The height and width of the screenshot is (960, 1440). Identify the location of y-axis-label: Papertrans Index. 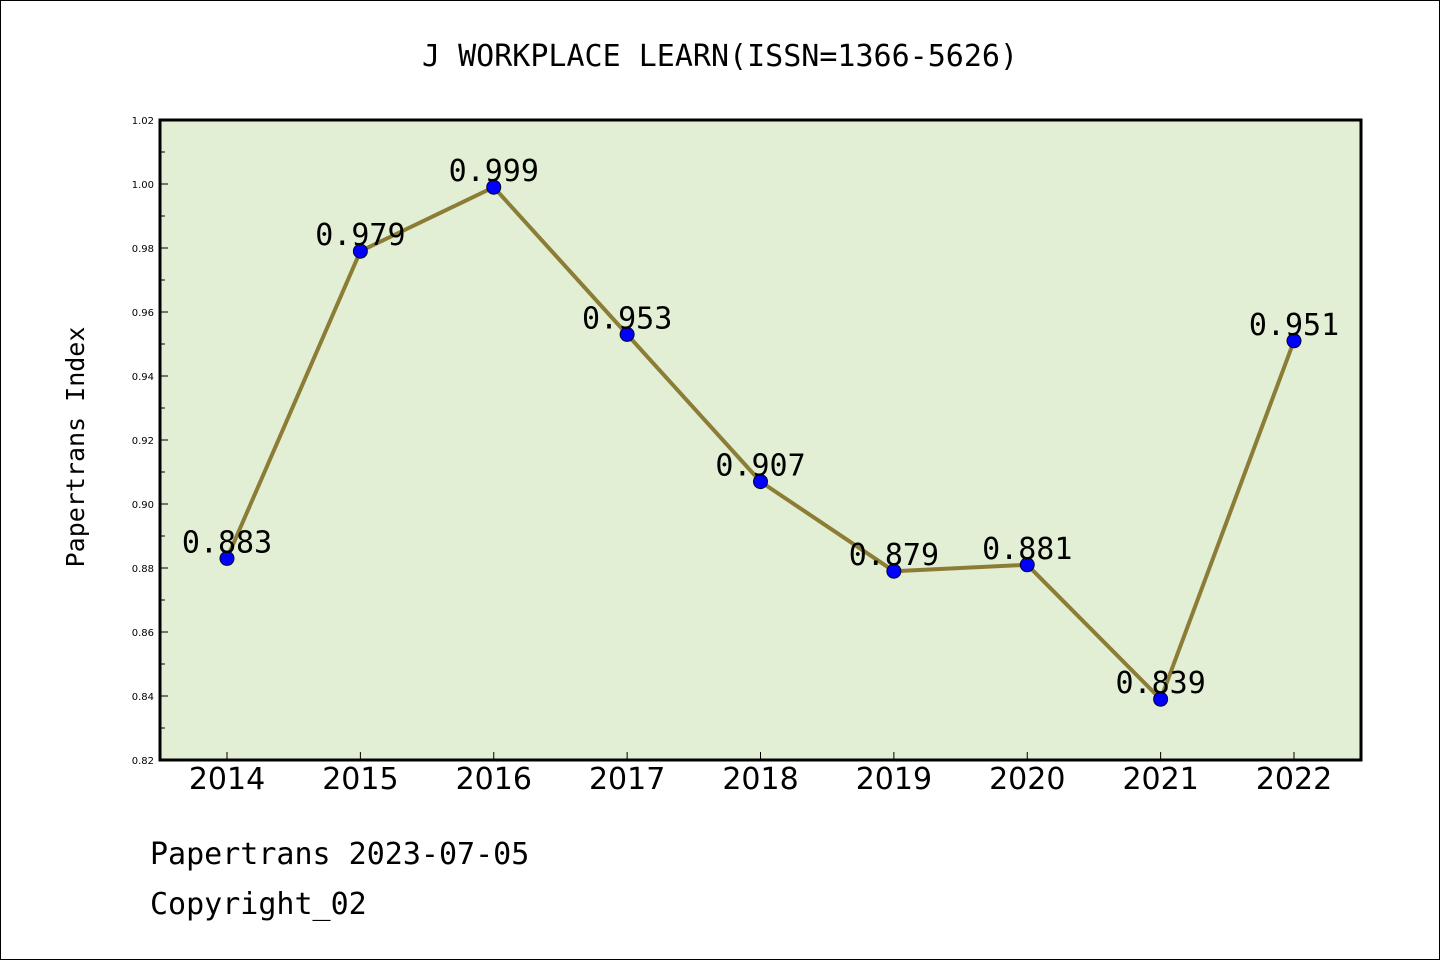
(75, 447).